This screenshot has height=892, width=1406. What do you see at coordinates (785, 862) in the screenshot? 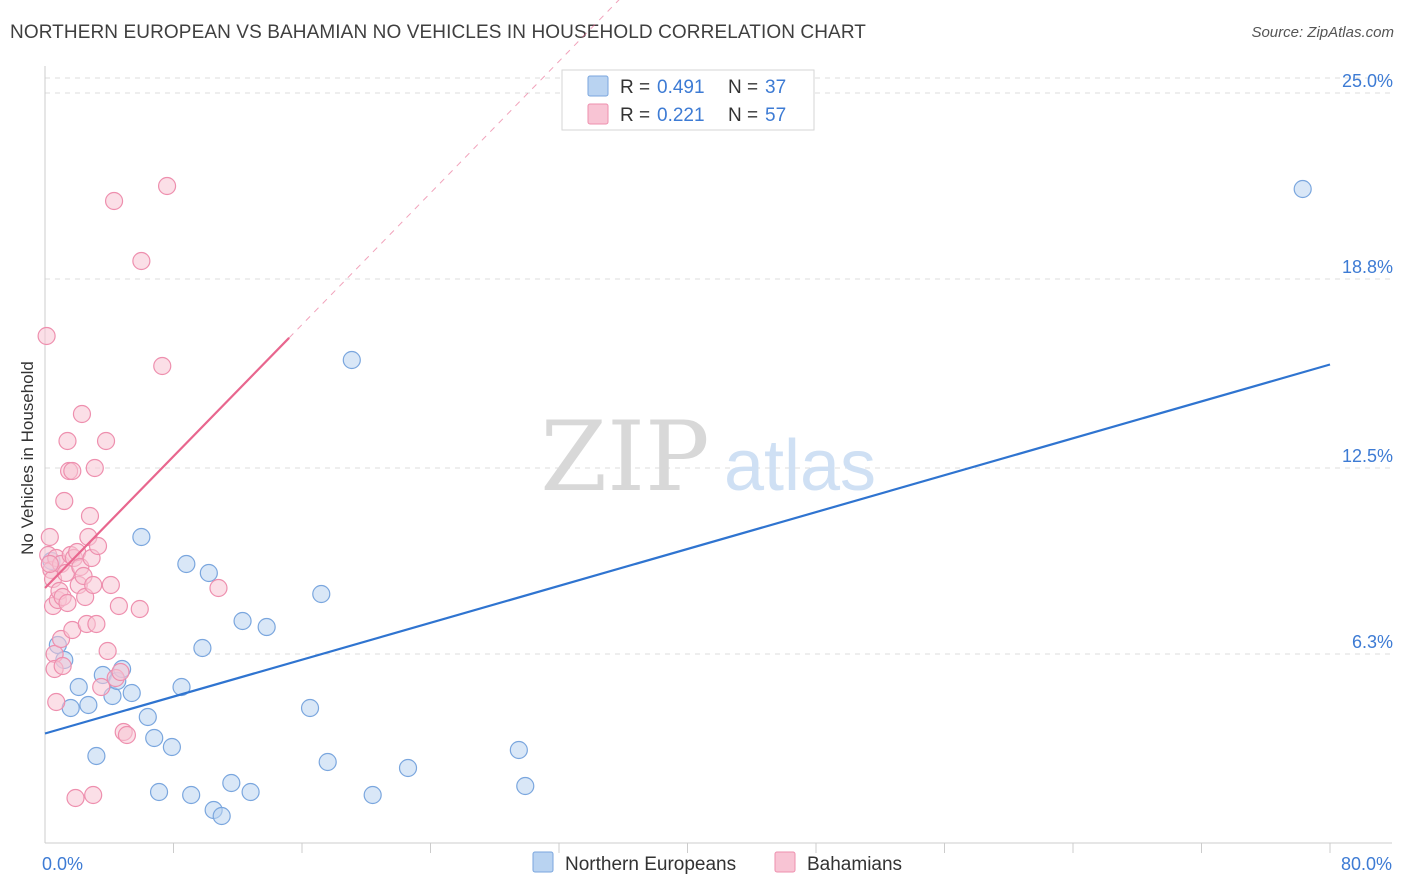
I see `bottom-legend-swatch-bahamians` at bounding box center [785, 862].